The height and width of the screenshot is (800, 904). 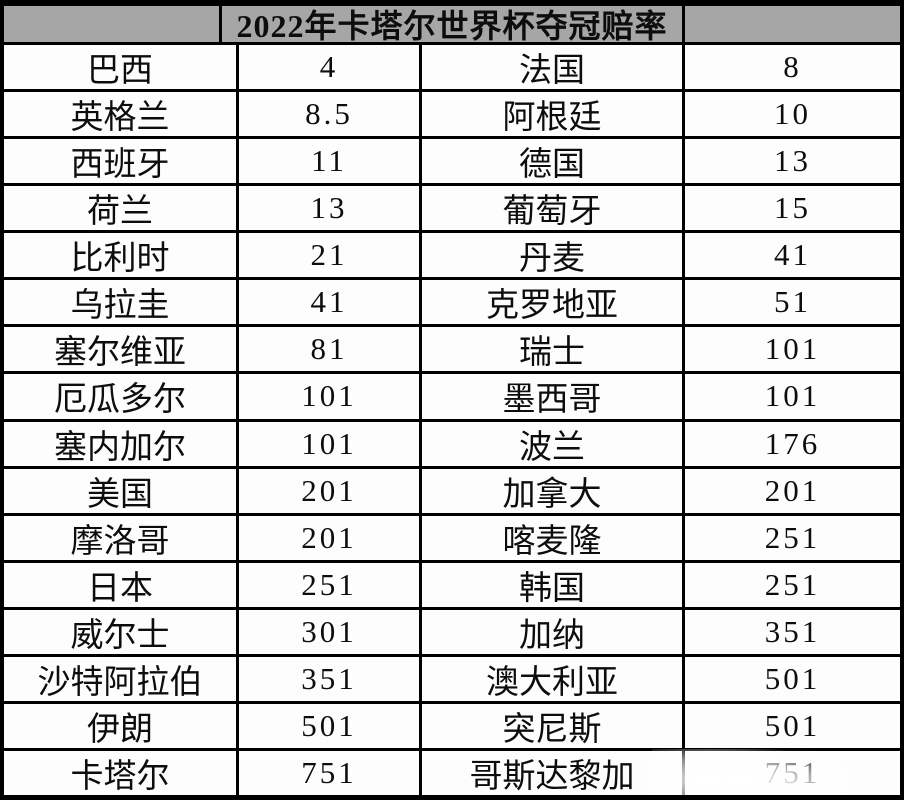 What do you see at coordinates (120, 490) in the screenshot?
I see `team-cell: 美国` at bounding box center [120, 490].